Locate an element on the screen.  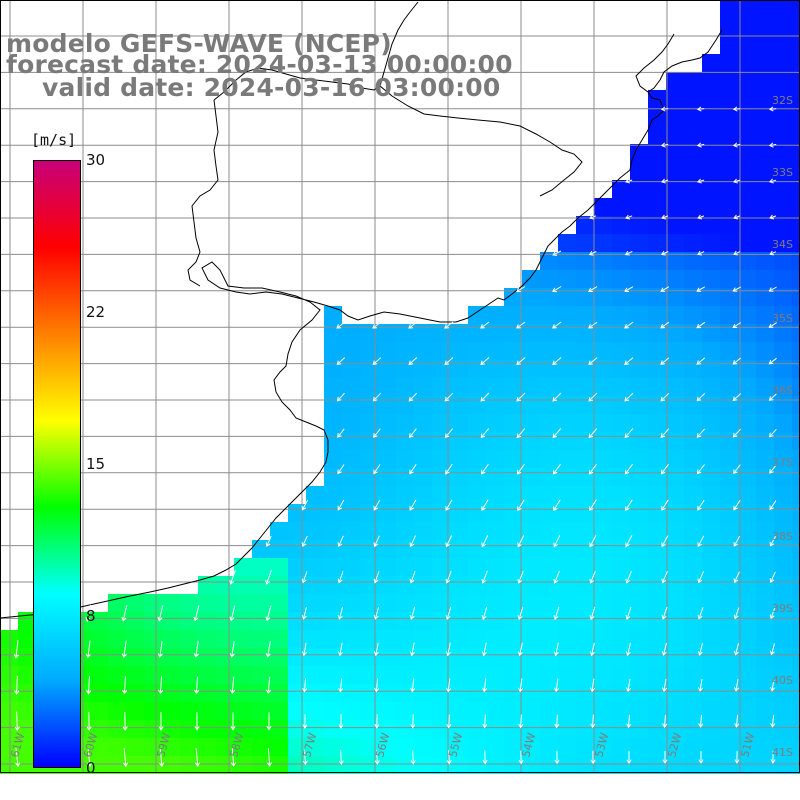
colorbar-tick-0: 0 is located at coordinates (91, 768).